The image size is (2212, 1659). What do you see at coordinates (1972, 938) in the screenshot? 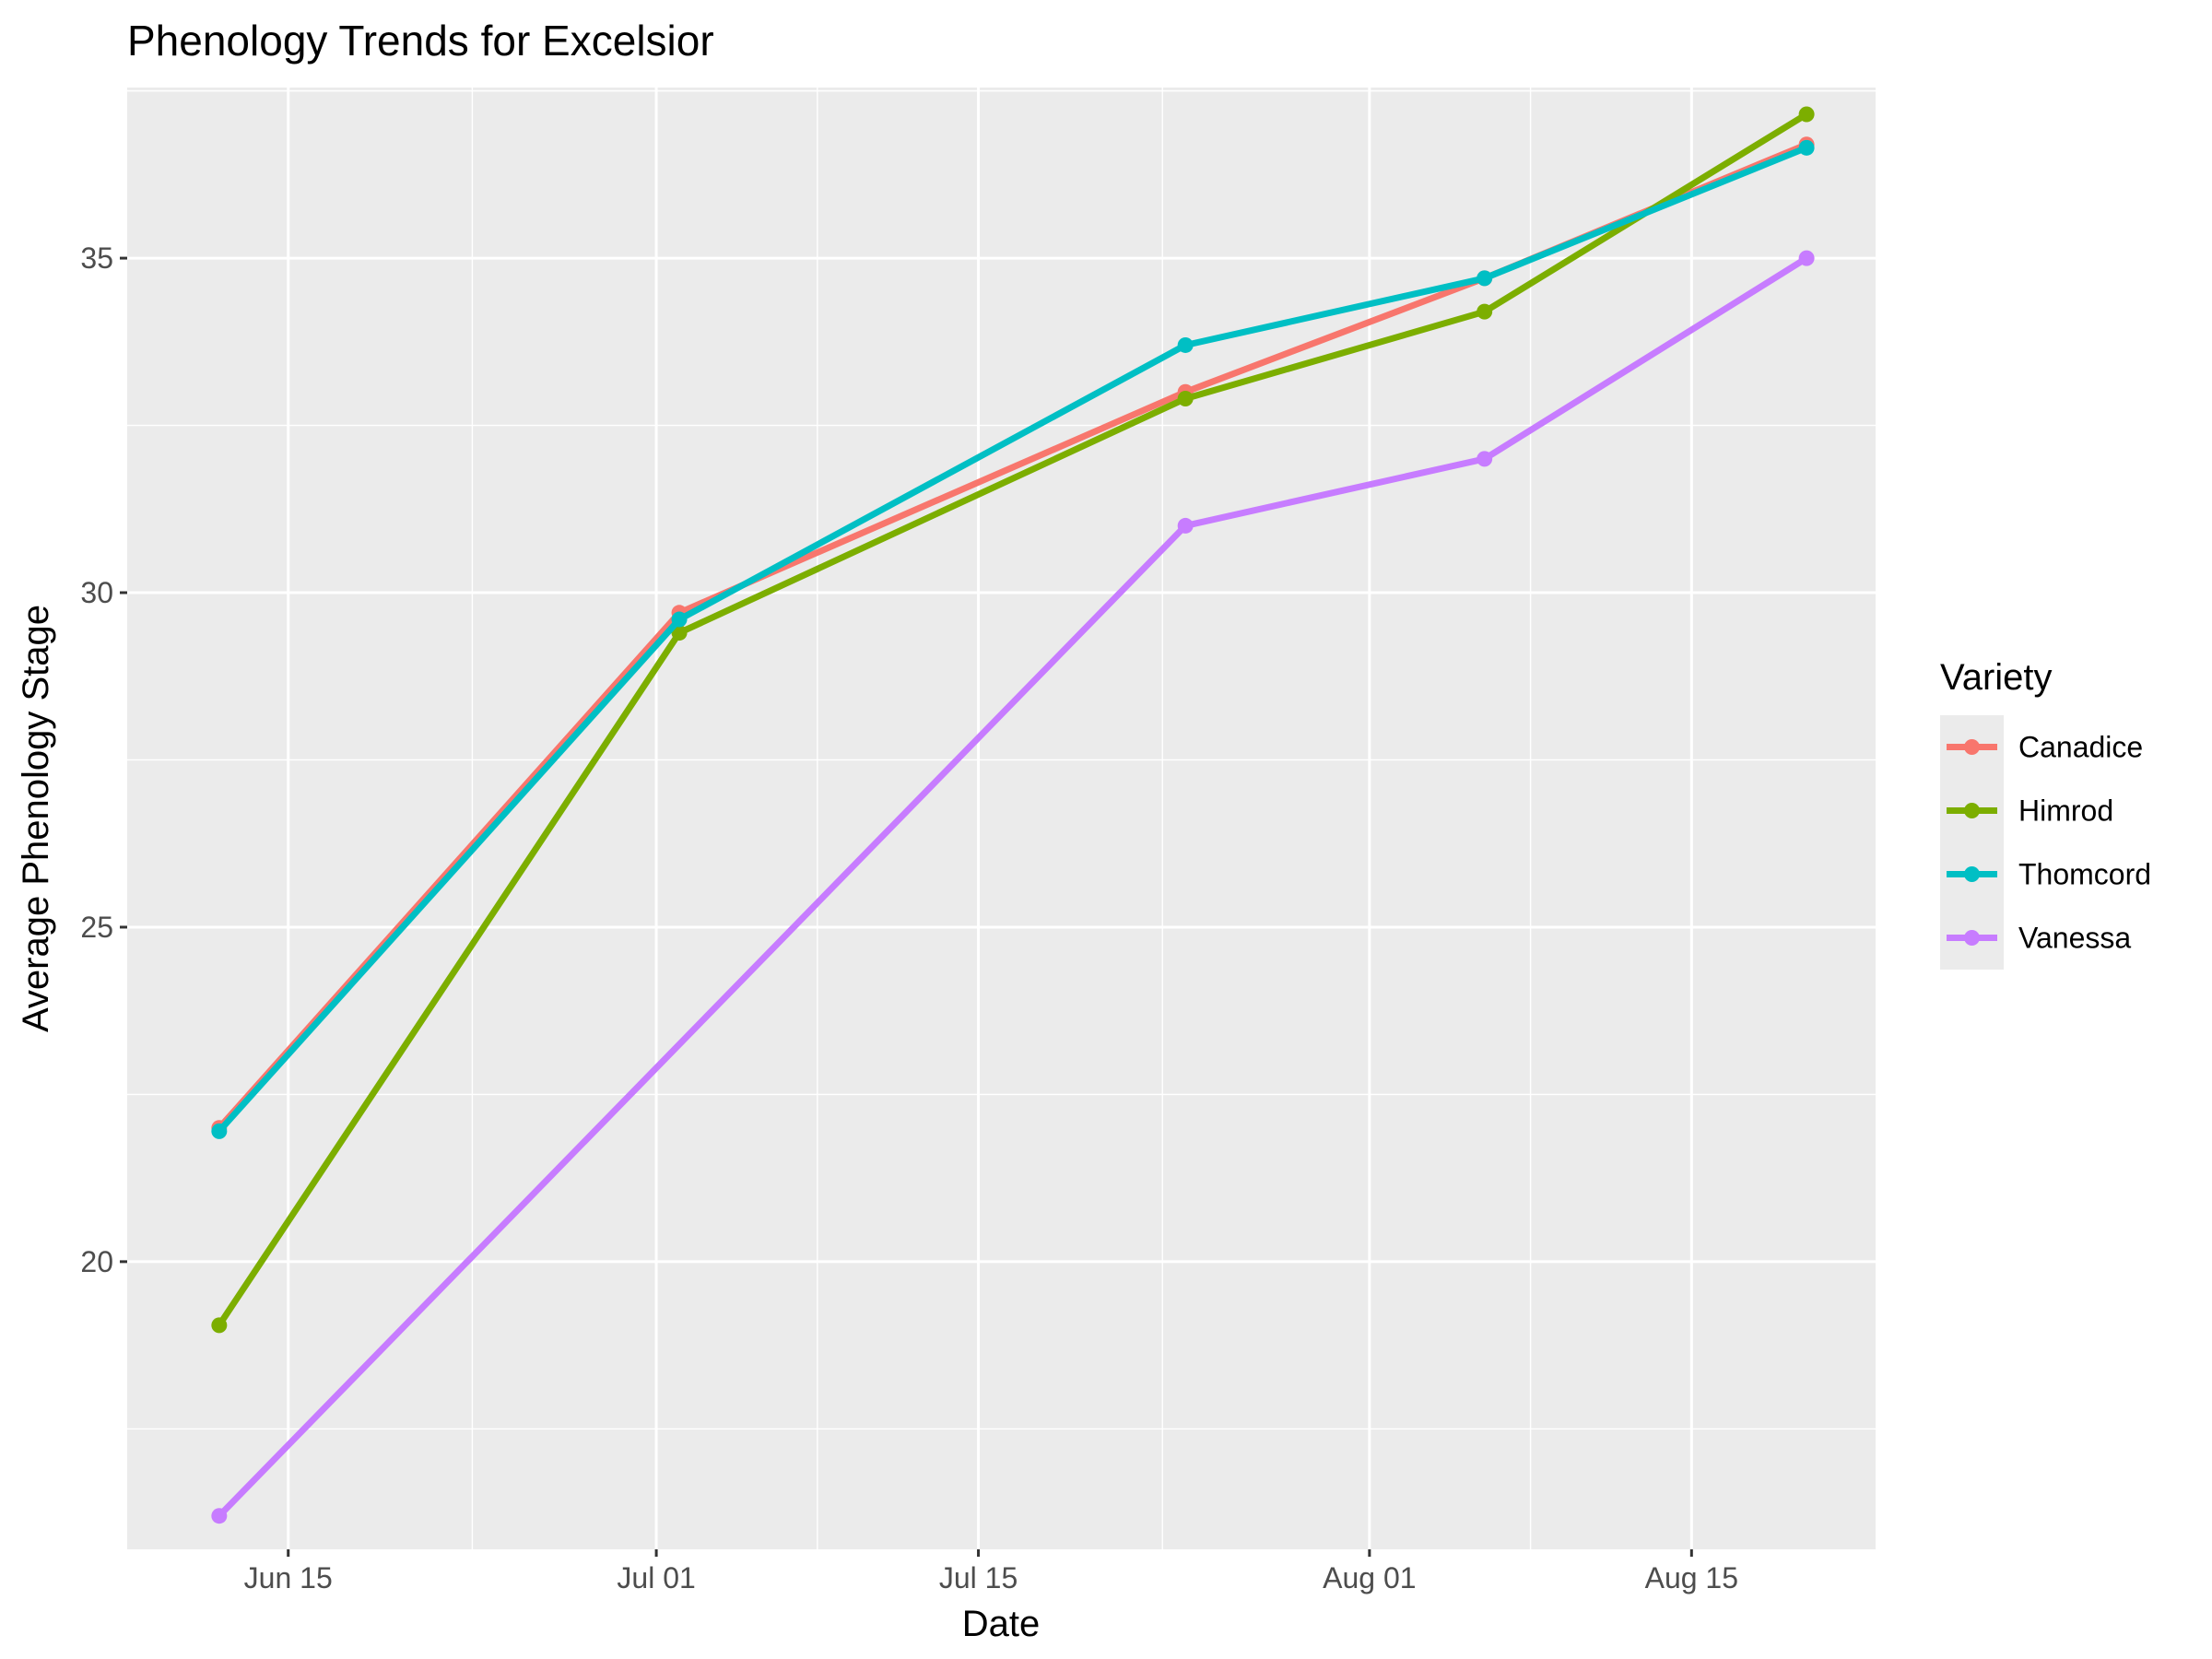
I see `legend-key-point-vanessa` at bounding box center [1972, 938].